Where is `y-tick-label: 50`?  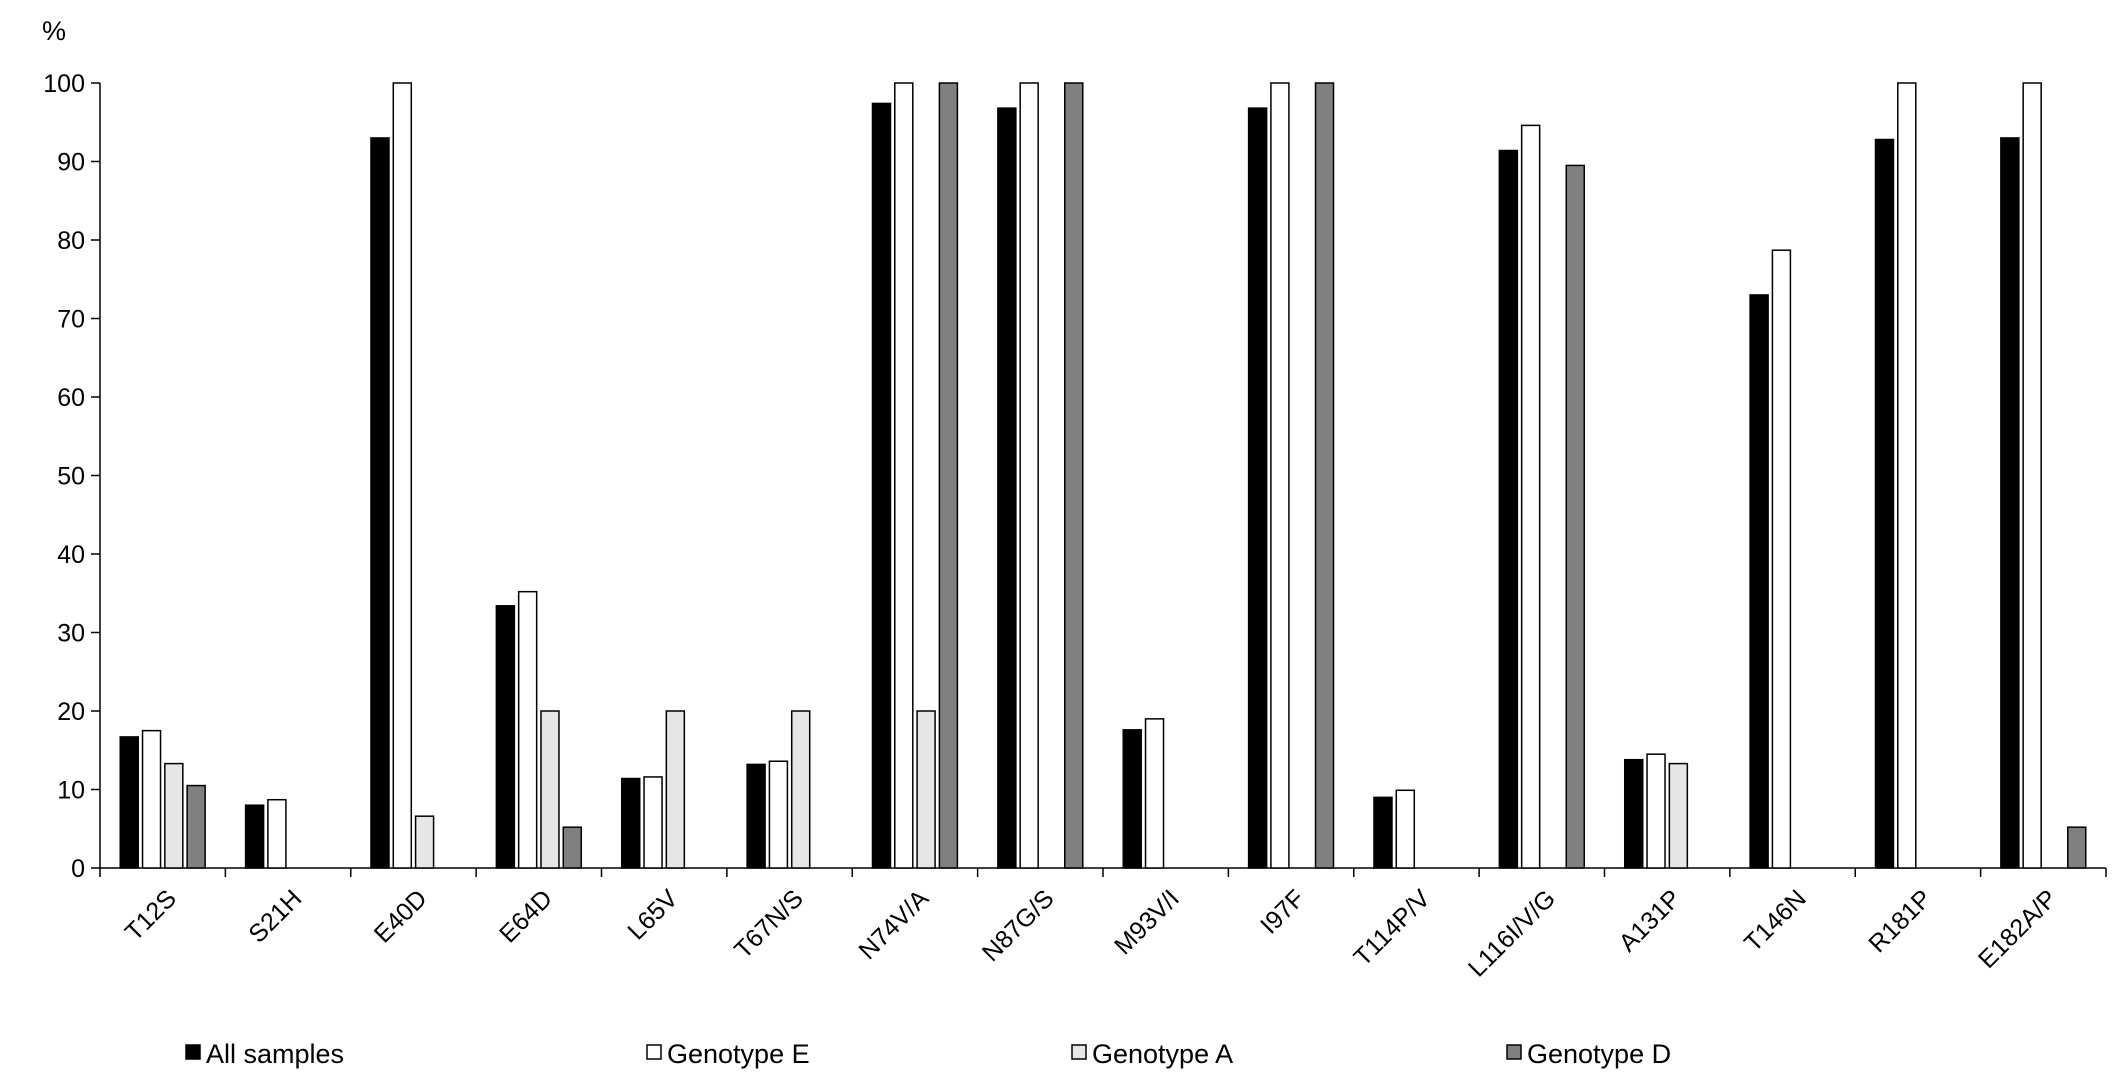
y-tick-label: 50 is located at coordinates (71, 477).